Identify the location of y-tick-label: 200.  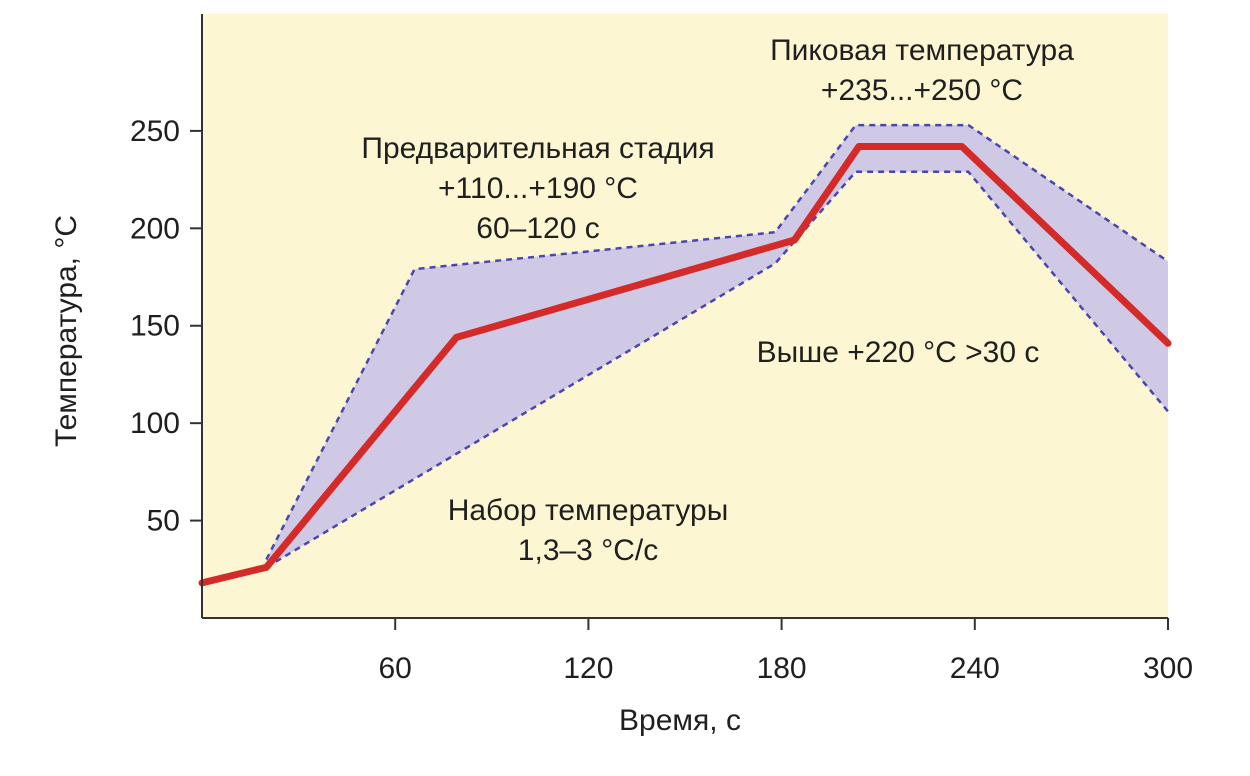
(155, 228).